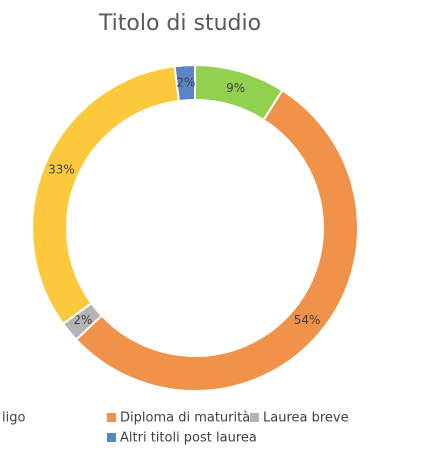 This screenshot has width=438, height=450. Describe the element at coordinates (185, 418) in the screenshot. I see `legend-label: Diploma di maturità` at that location.